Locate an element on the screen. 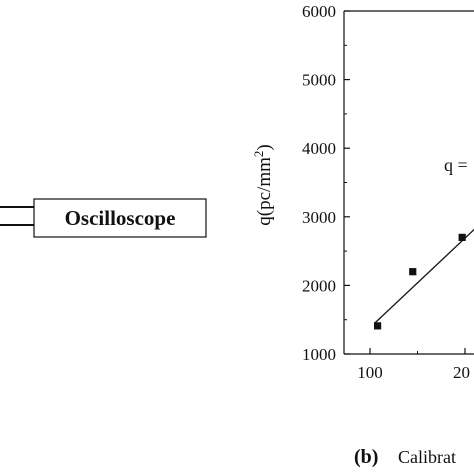 The image size is (474, 474). oscilloscope-label: Oscilloscope is located at coordinates (120, 218).